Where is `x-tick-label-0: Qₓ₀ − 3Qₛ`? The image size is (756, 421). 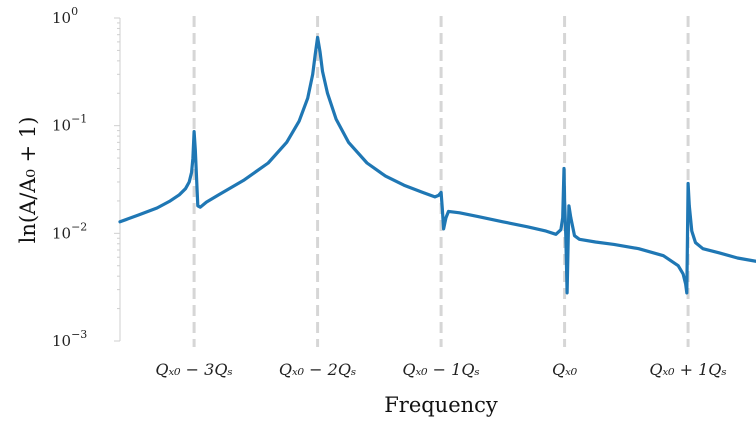 x-tick-label-0: Qₓ₀ − 3Qₛ is located at coordinates (193, 369).